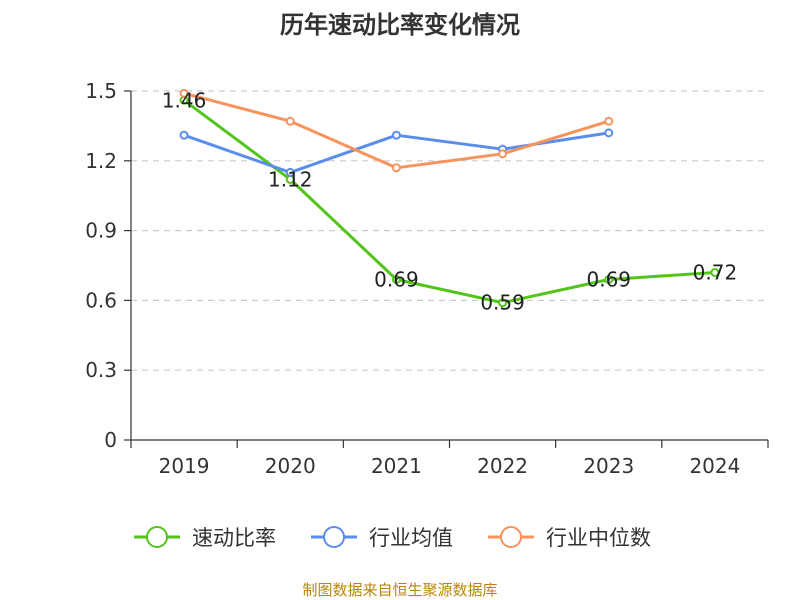  What do you see at coordinates (101, 161) in the screenshot?
I see `y-tick-label: 1.2` at bounding box center [101, 161].